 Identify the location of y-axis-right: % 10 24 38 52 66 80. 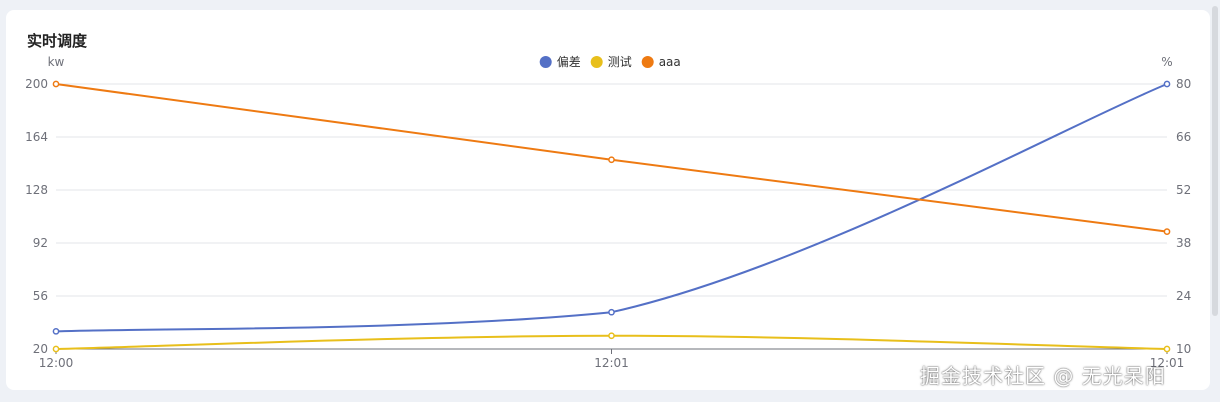
(1176, 205).